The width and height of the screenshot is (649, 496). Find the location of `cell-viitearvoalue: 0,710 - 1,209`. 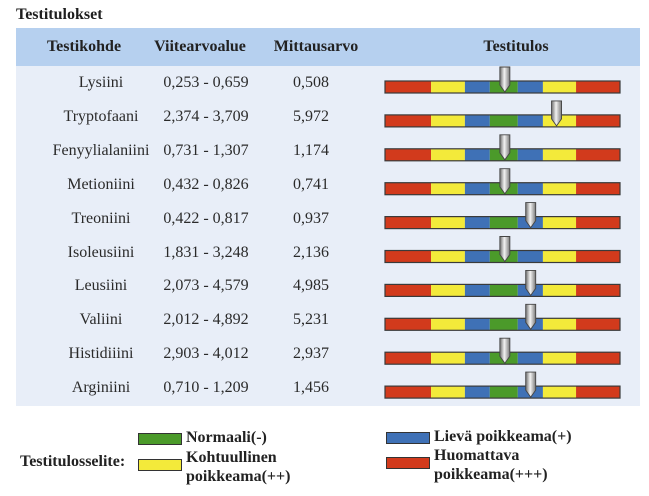

cell-viitearvoalue: 0,710 - 1,209 is located at coordinates (206, 388).